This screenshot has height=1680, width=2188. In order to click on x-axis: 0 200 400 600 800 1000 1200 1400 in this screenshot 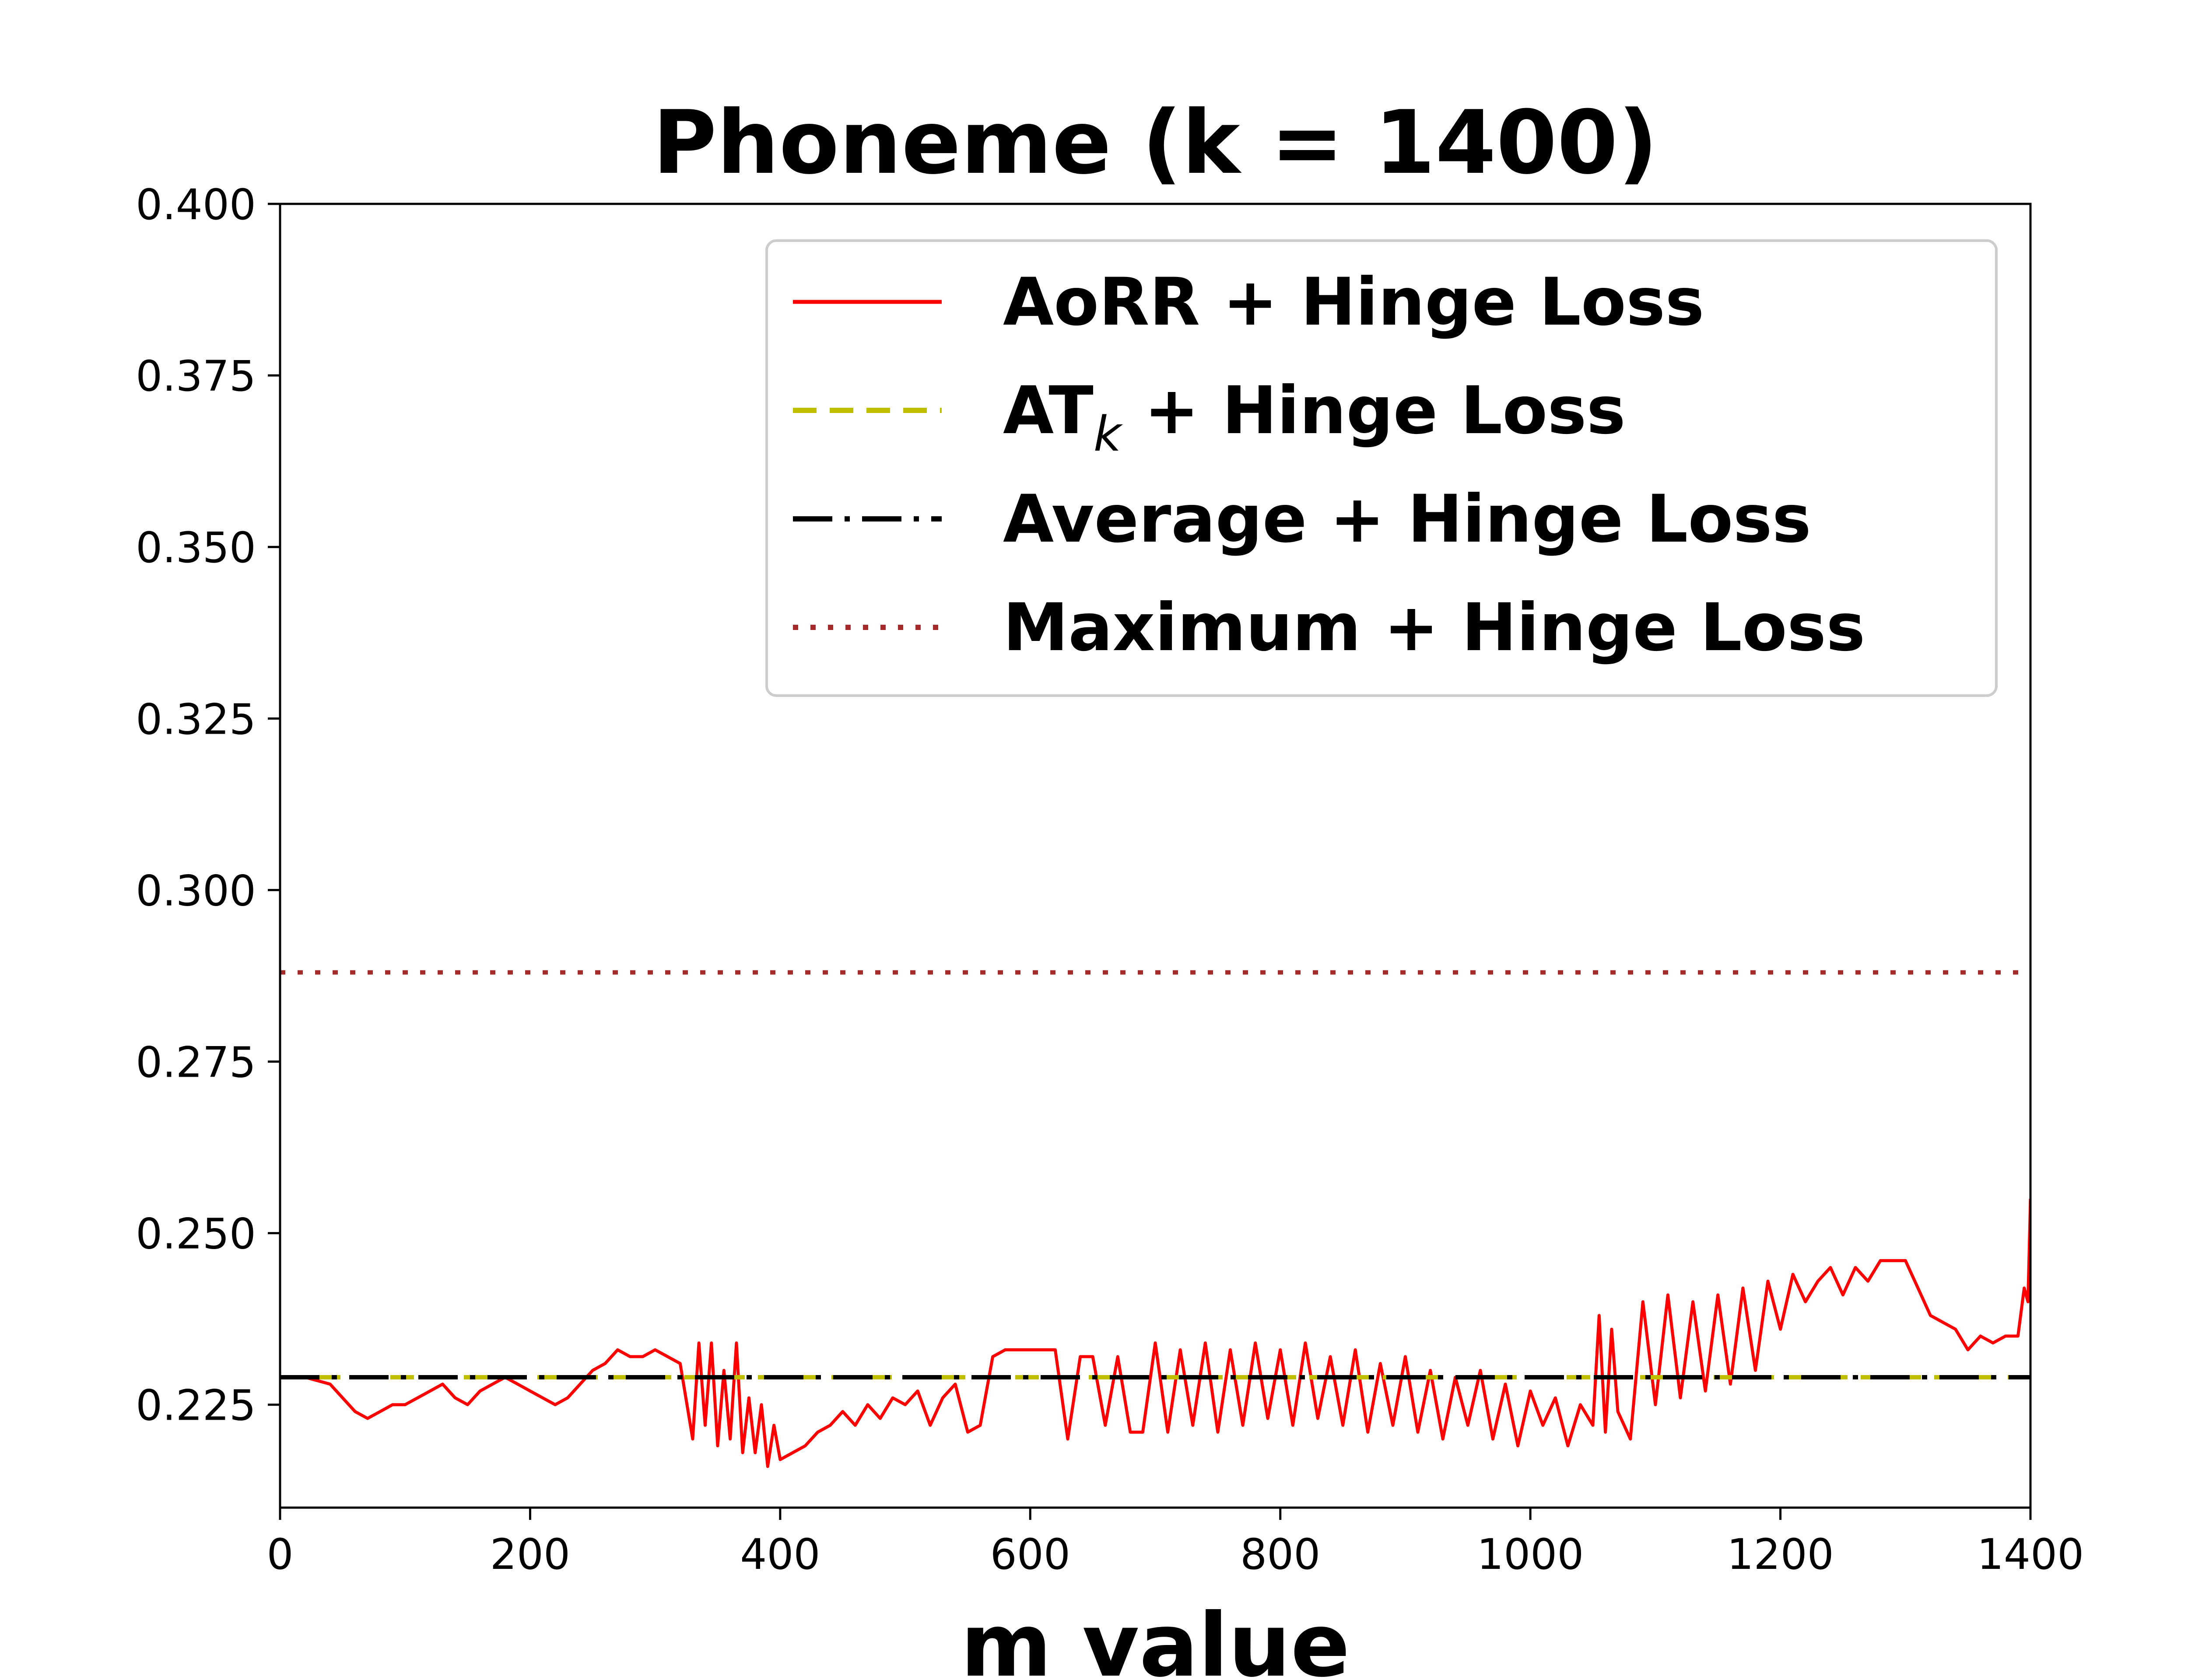, I will do `click(1175, 1543)`.